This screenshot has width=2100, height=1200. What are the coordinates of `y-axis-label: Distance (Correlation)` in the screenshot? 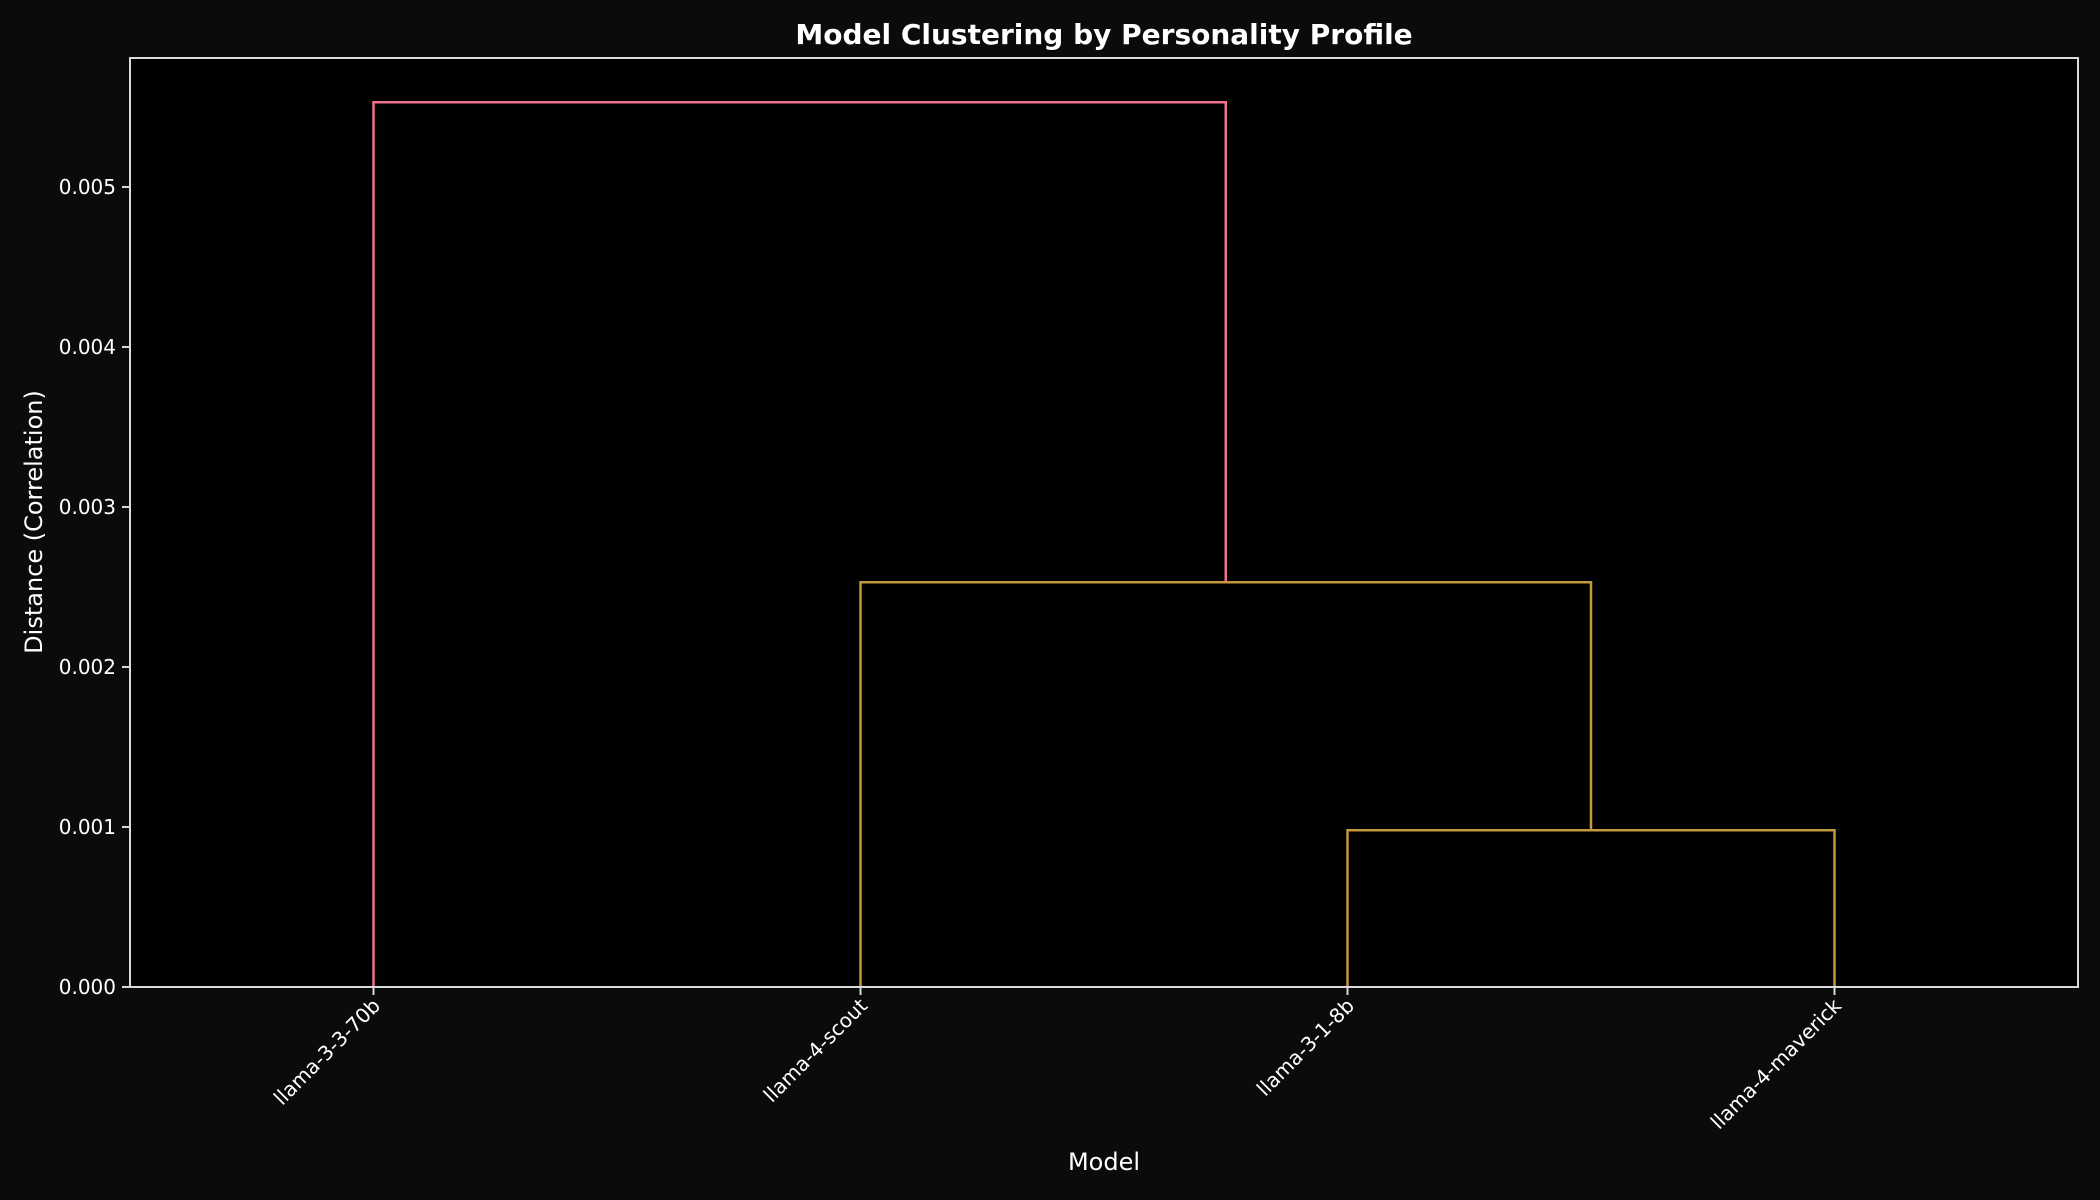 It's located at (34, 522).